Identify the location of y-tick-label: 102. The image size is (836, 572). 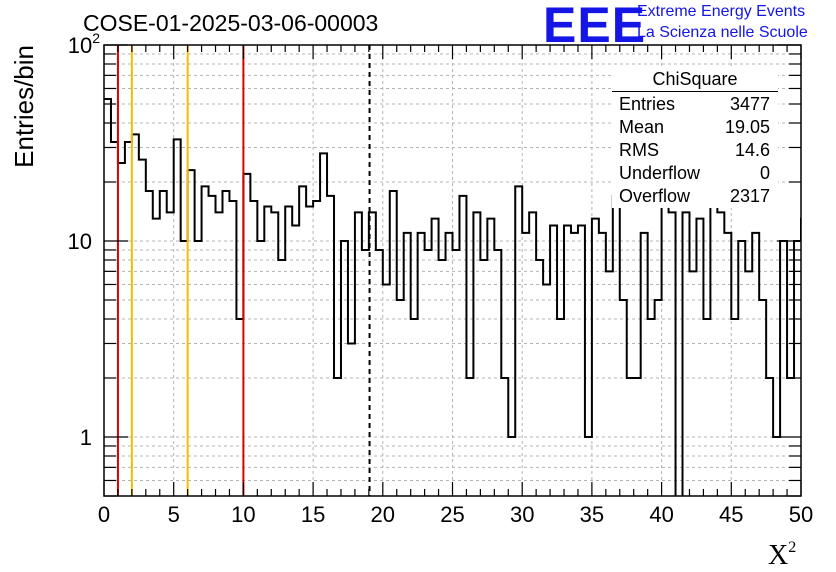
(84, 44).